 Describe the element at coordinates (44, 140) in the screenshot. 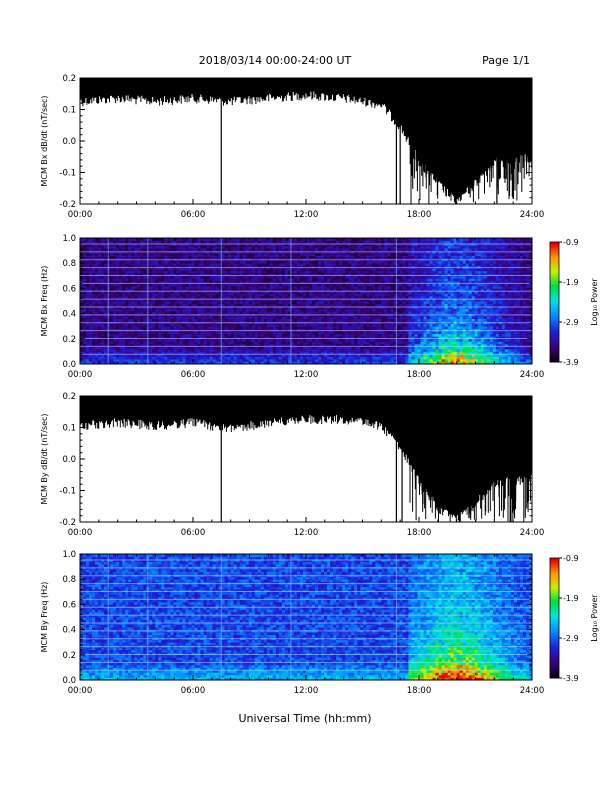

I see `y-axis-label: MCM Bx dB/dt (nT/sec)` at that location.